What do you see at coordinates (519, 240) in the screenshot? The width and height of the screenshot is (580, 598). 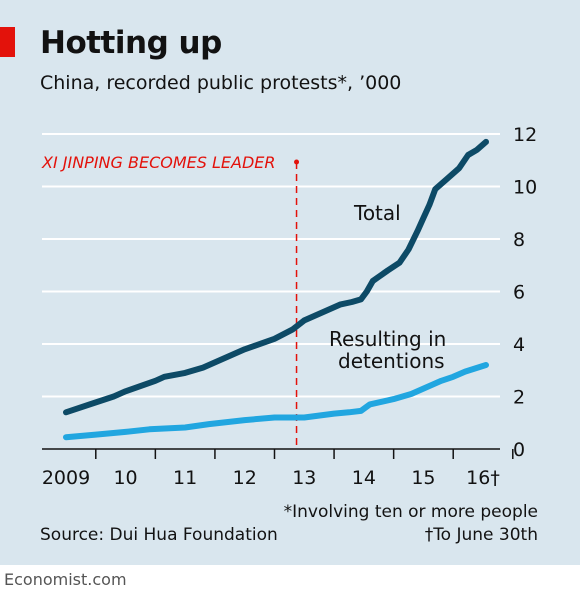 I see `y-tick-label-8: 8` at bounding box center [519, 240].